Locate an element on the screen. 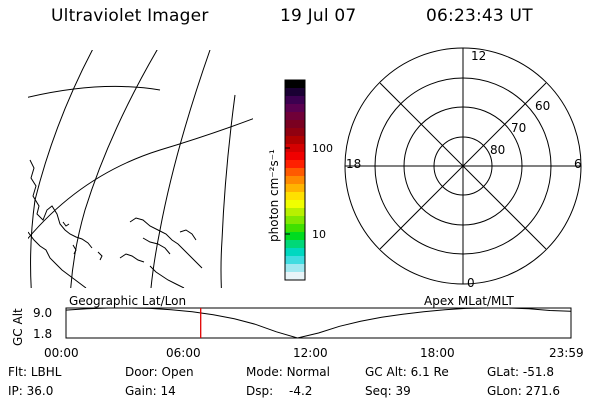  mode-readout: Mode: Normal is located at coordinates (288, 372).